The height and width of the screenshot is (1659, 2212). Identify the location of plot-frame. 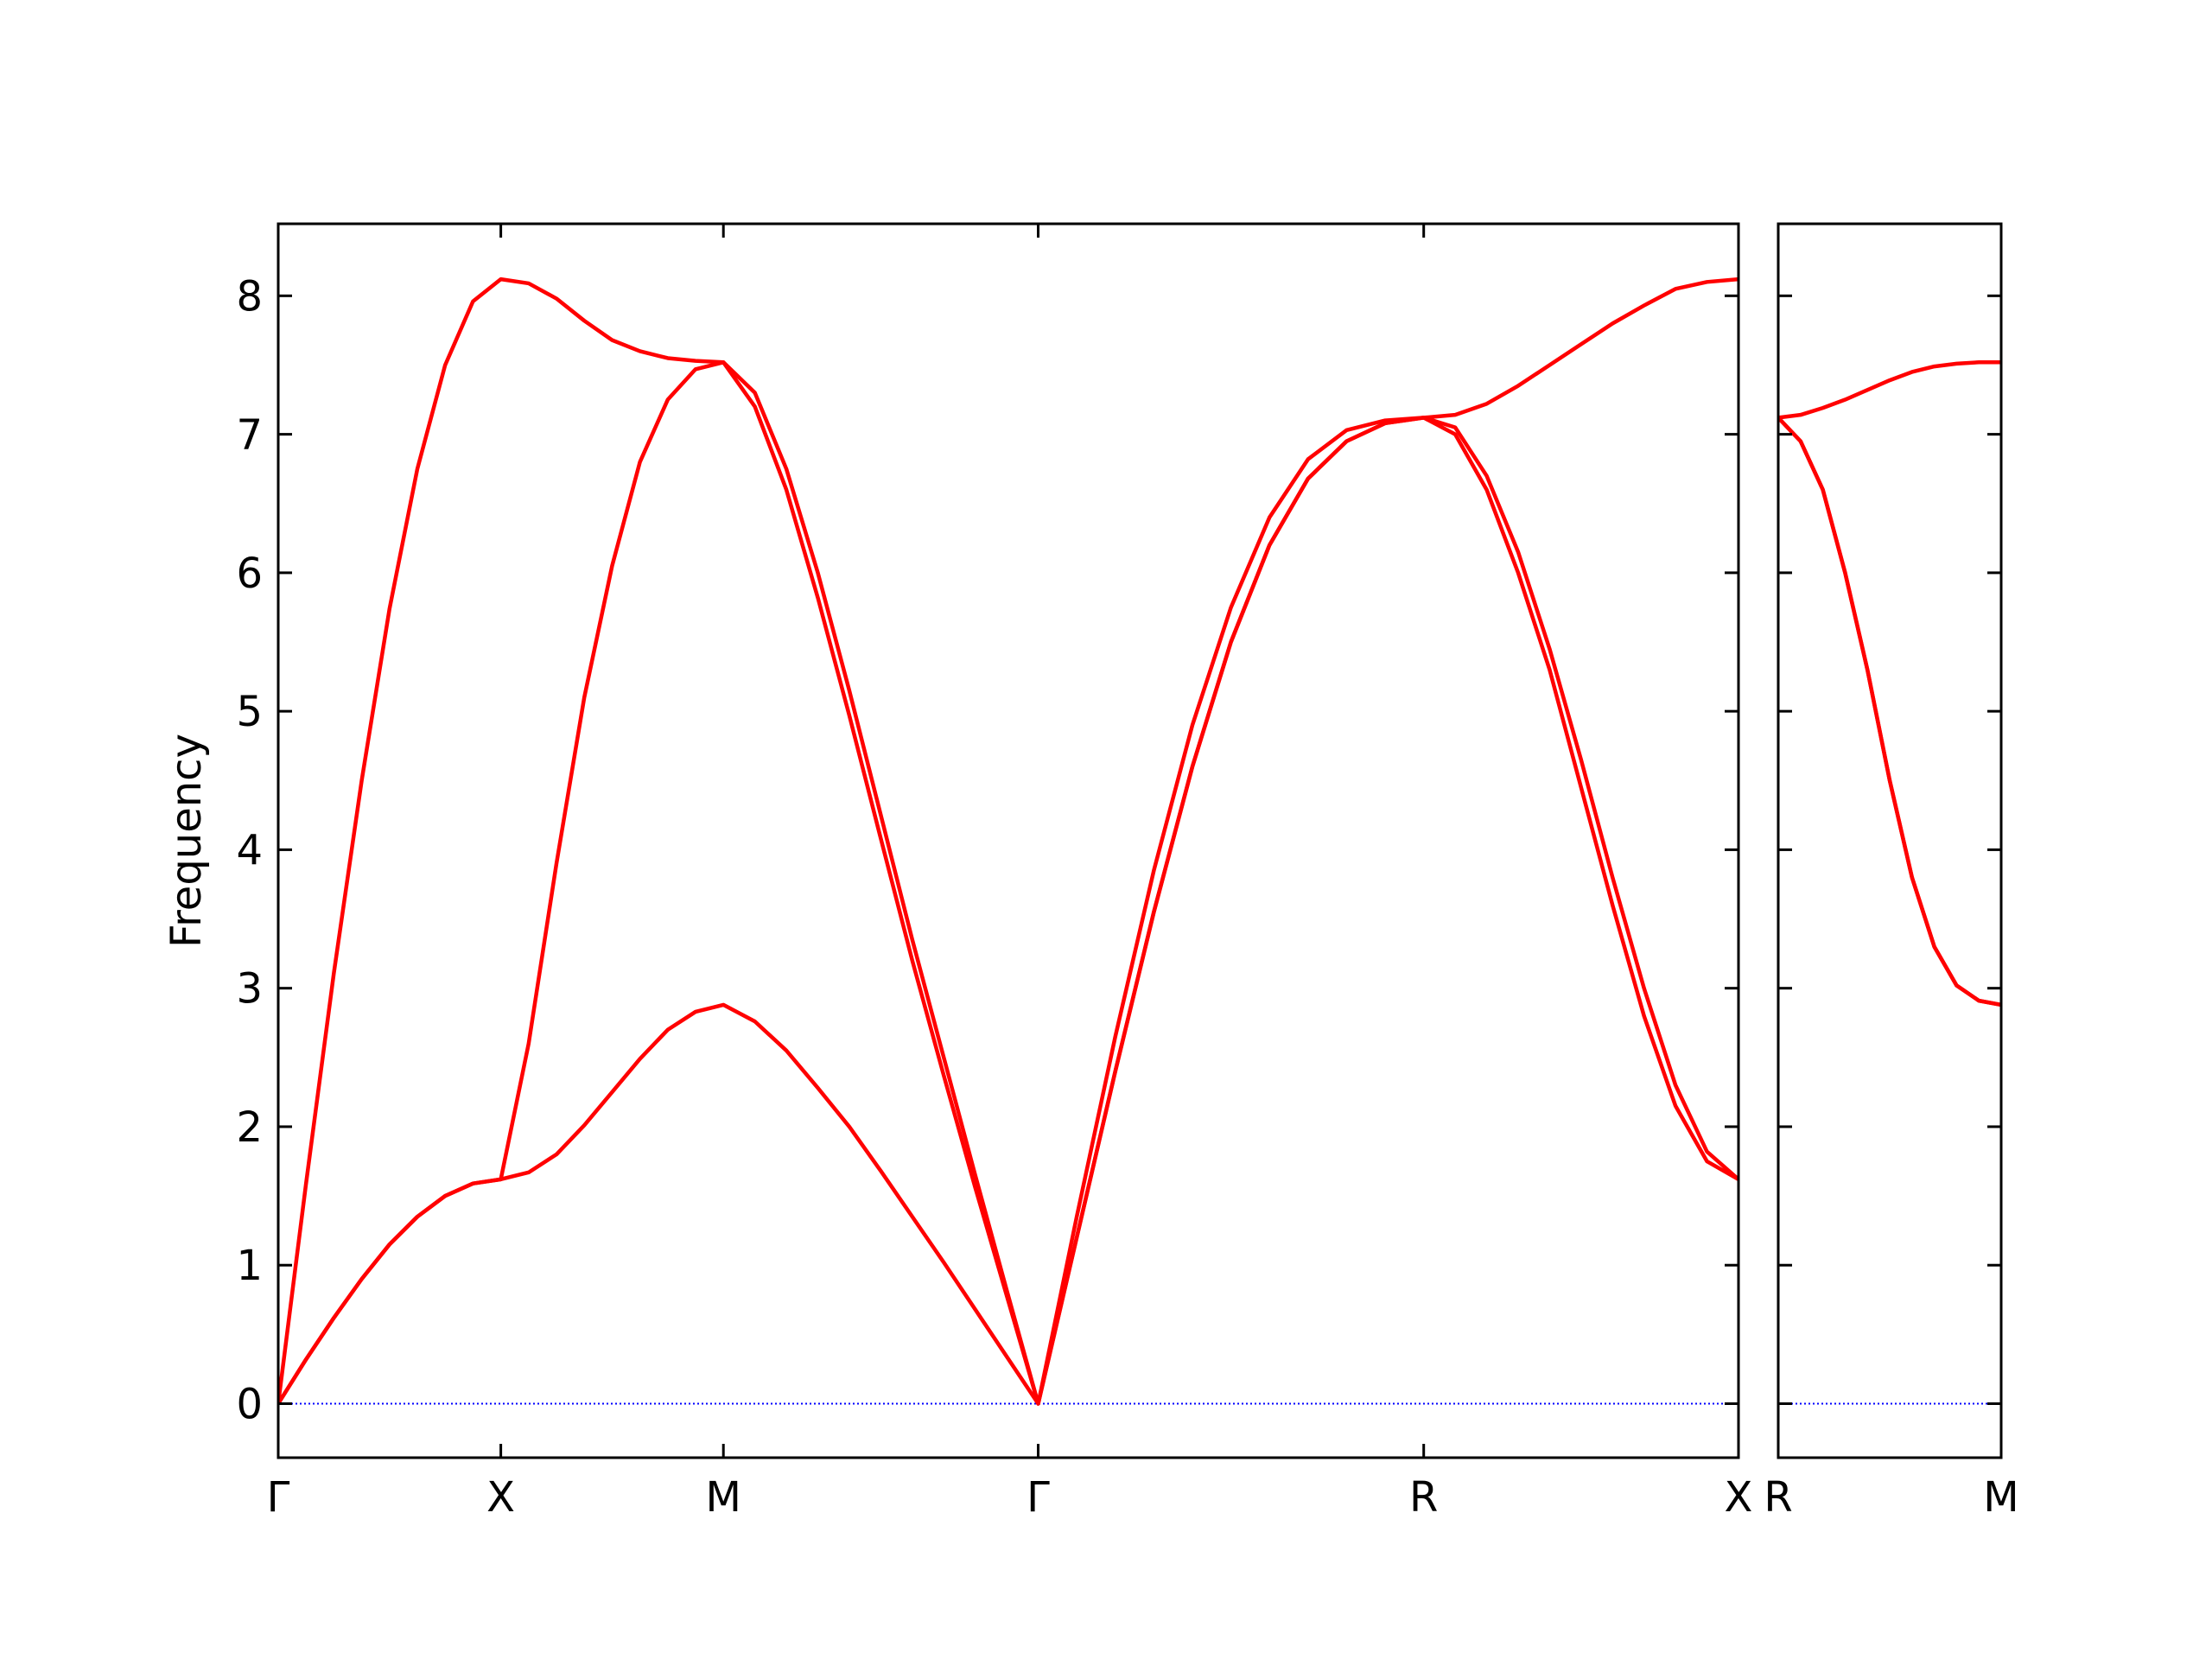
(1890, 840).